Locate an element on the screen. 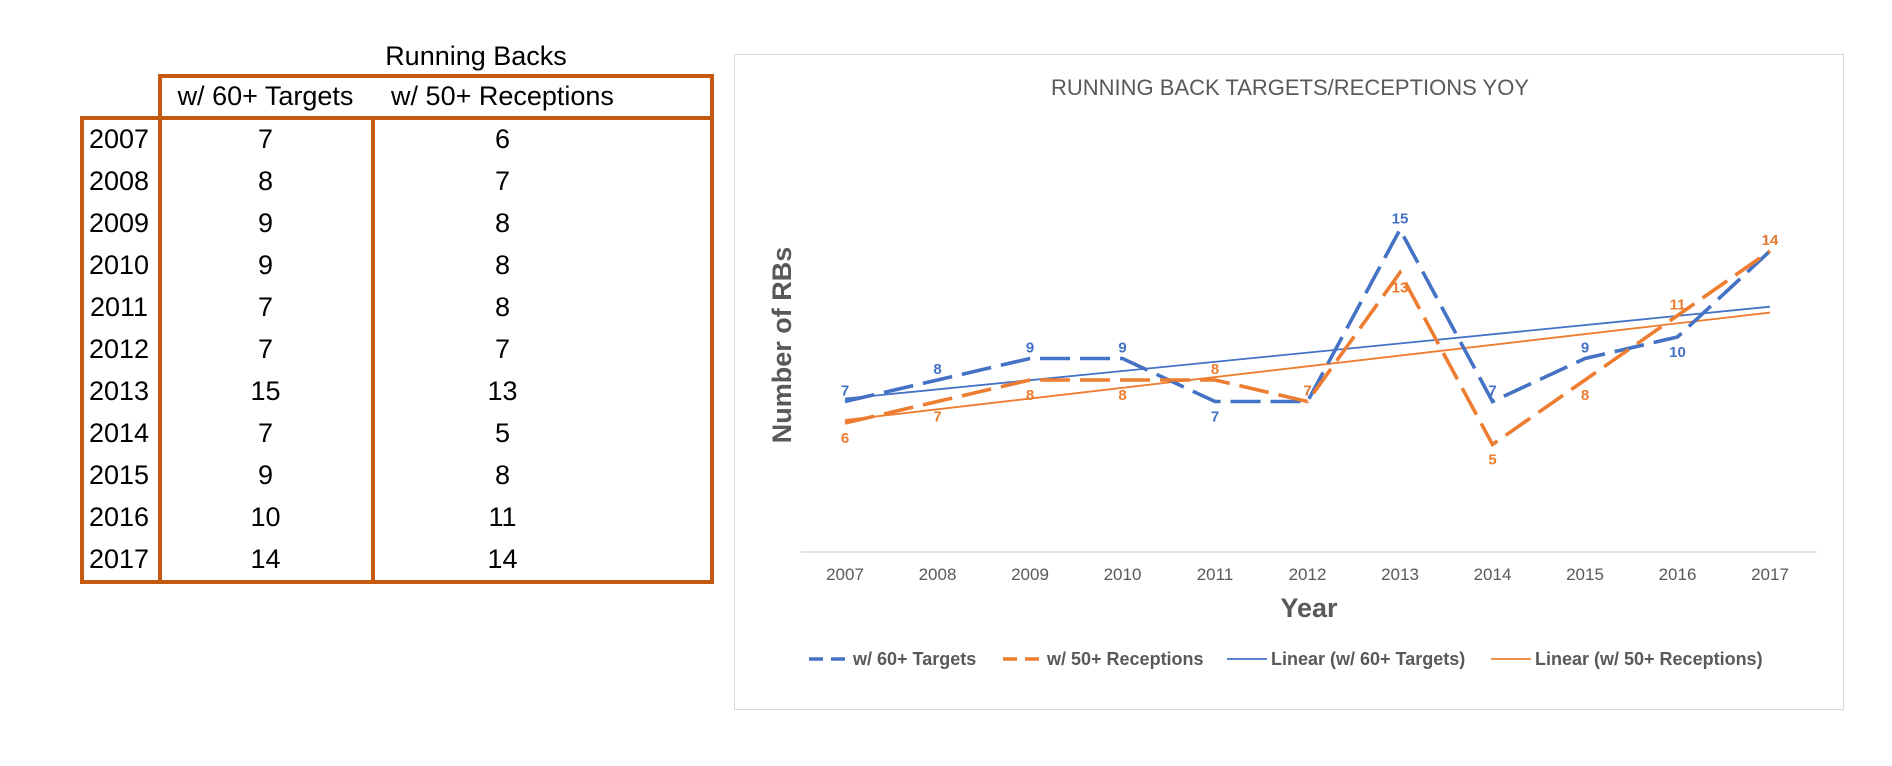 The image size is (1892, 766). header-targets: w/ 60+ Targets is located at coordinates (265, 96).